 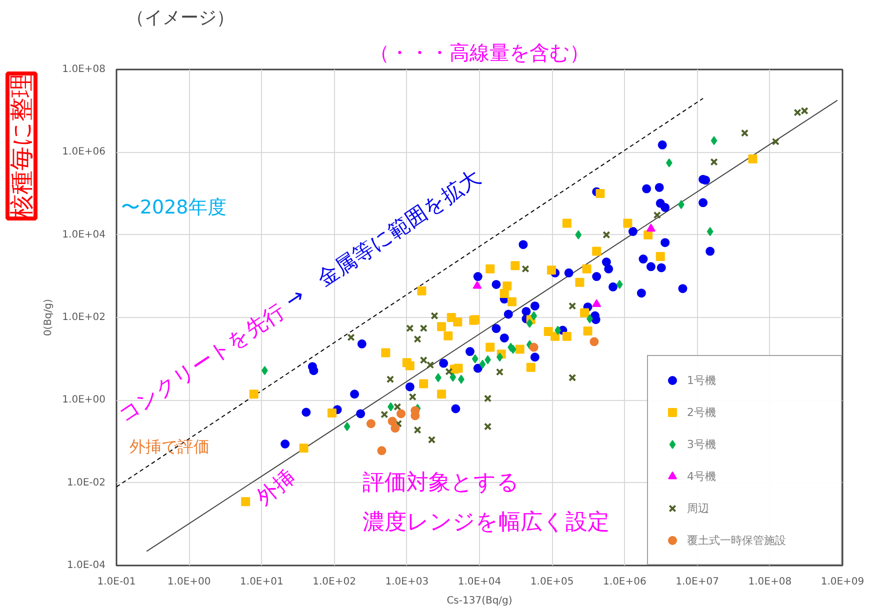 I want to click on x-tick-label: 1.0E+08, so click(x=770, y=582).